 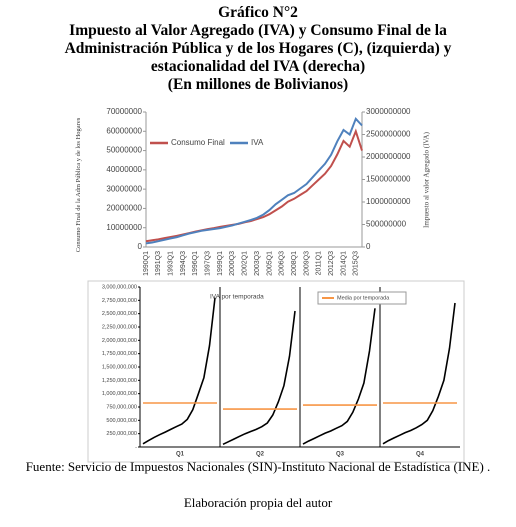 I want to click on legend-label: IVA por temporada, so click(x=237, y=297).